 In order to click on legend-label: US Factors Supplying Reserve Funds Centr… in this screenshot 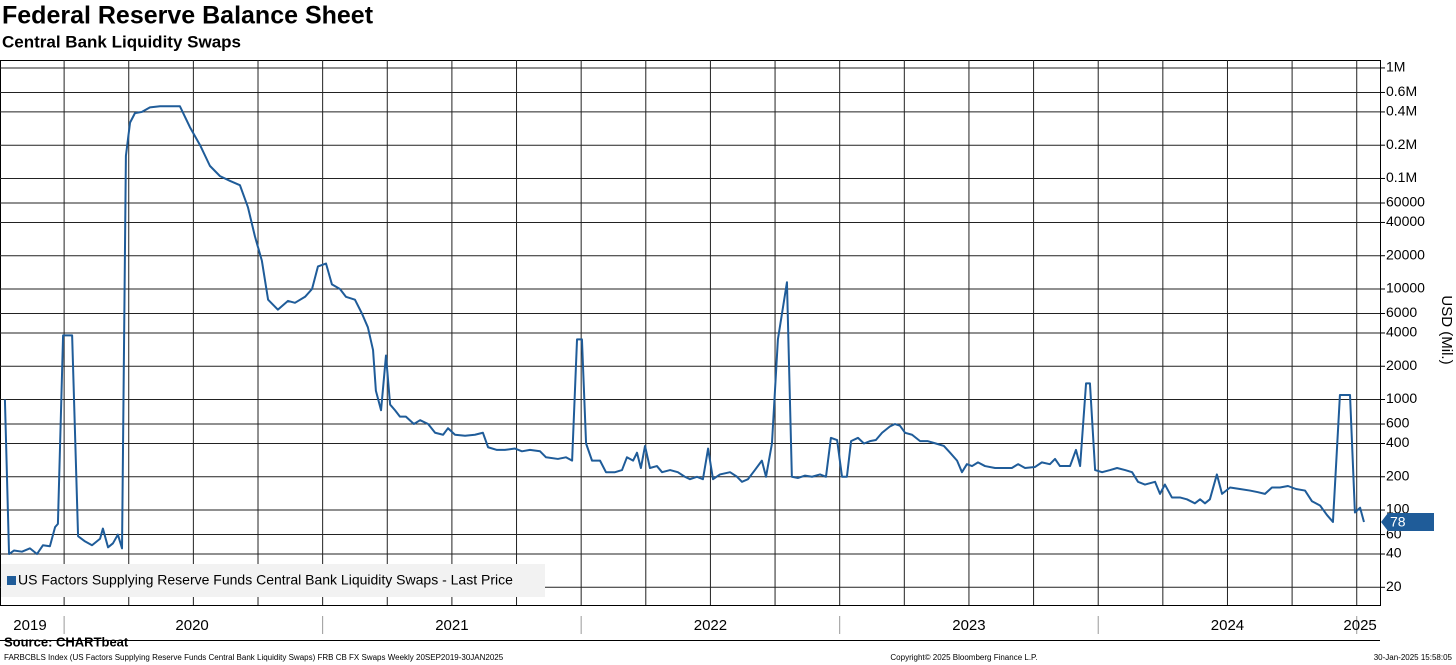, I will do `click(265, 580)`.